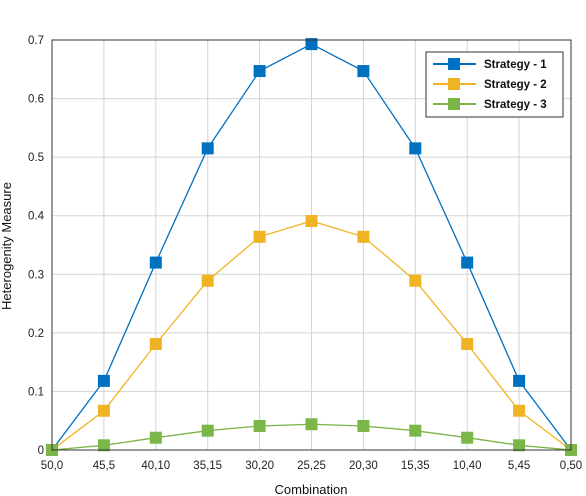 The width and height of the screenshot is (586, 496). What do you see at coordinates (515, 105) in the screenshot?
I see `legend-label: Strategy - 3` at bounding box center [515, 105].